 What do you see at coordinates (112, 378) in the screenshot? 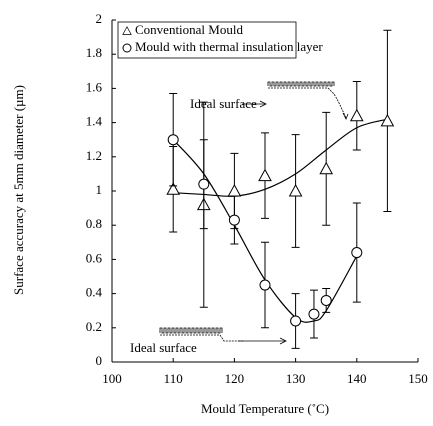
I see `x-tick-label: 100` at bounding box center [112, 378].